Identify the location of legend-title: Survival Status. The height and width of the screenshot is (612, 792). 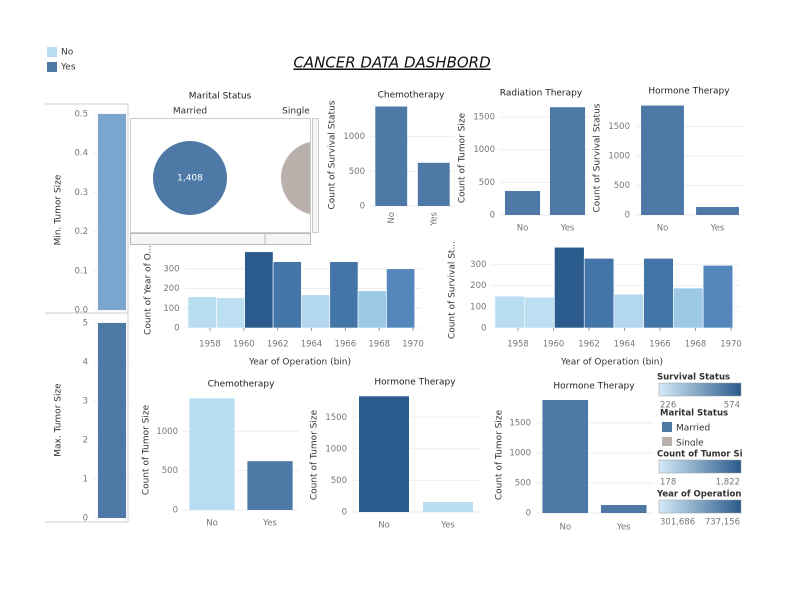
(693, 378).